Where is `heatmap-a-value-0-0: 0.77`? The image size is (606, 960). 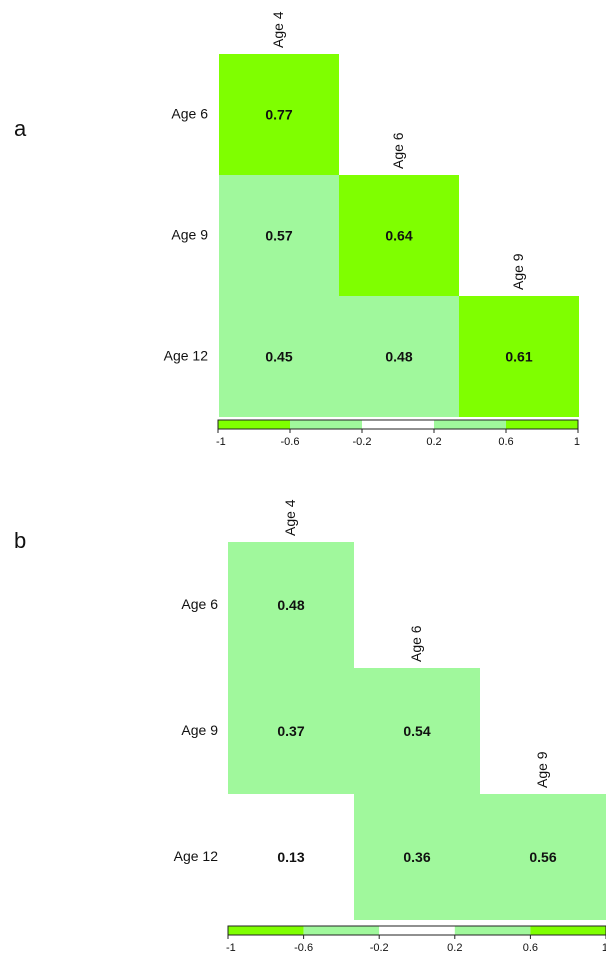 heatmap-a-value-0-0: 0.77 is located at coordinates (278, 115).